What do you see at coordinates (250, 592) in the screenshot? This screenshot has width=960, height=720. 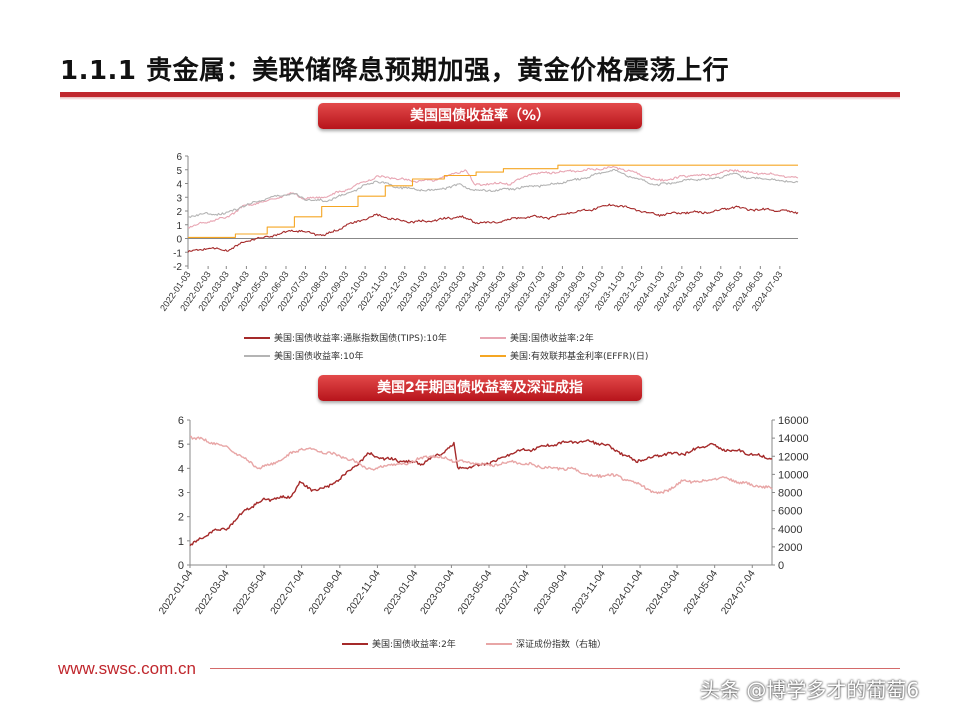 I see `chart2-x-tick-label: 2022-05-04` at bounding box center [250, 592].